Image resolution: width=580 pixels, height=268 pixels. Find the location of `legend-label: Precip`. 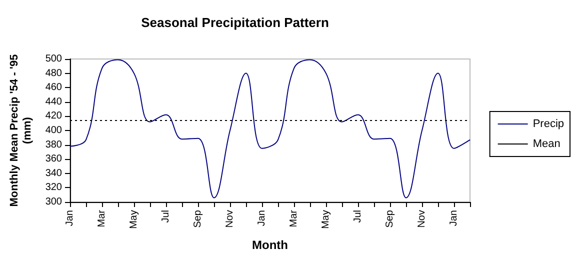

legend-label: Precip is located at coordinates (548, 124).